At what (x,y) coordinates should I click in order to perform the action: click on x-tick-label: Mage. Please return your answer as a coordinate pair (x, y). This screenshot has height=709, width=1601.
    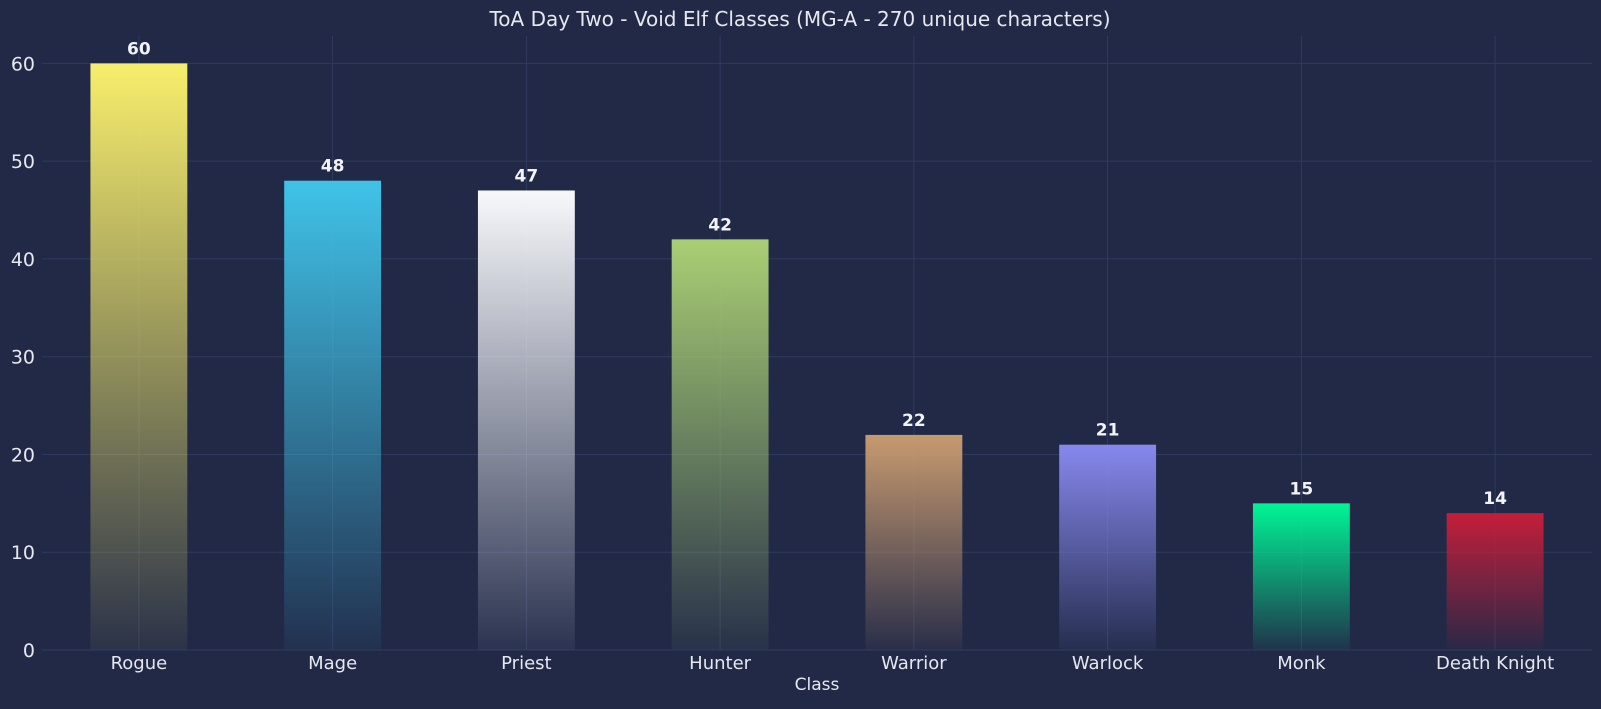
    Looking at the image, I should click on (332, 663).